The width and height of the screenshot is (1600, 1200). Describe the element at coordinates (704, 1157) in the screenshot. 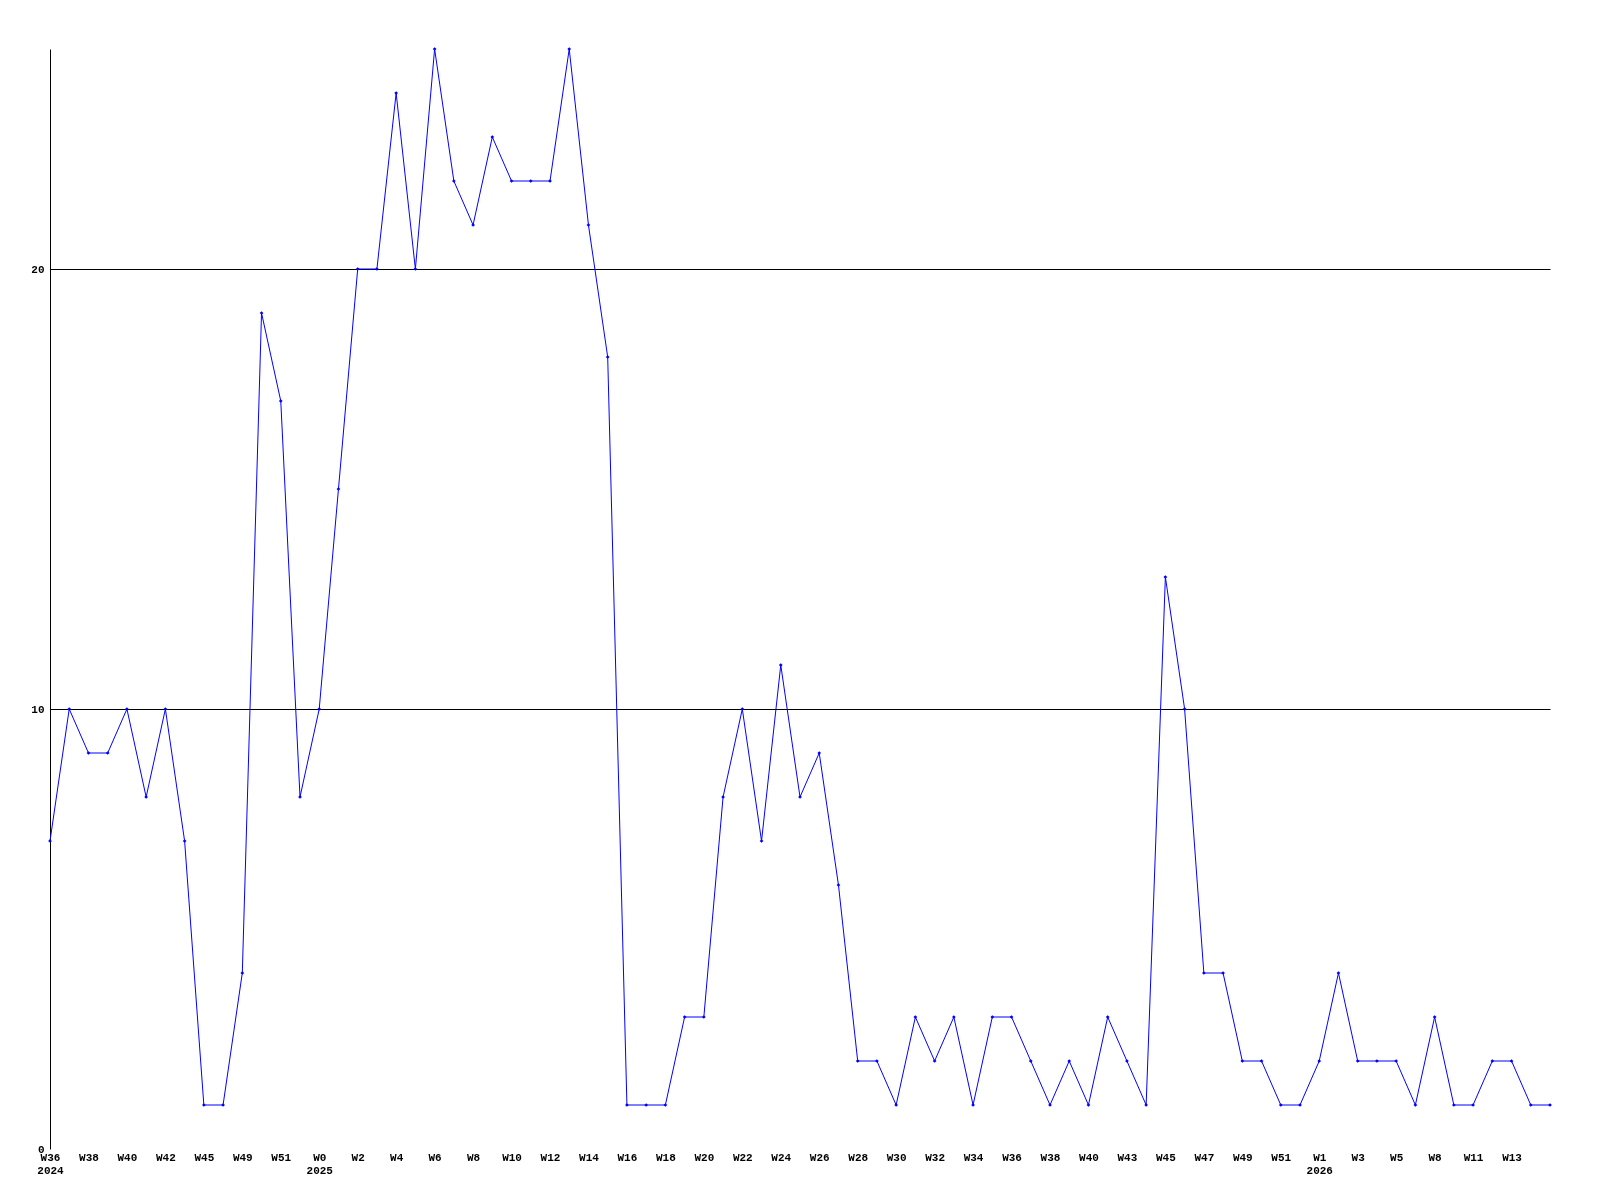

I see `x-tick-label: W20` at that location.